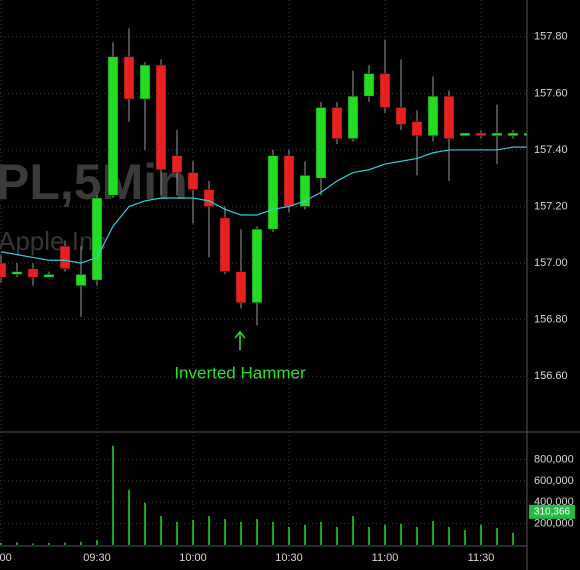  I want to click on x-tick-label: 09:30, so click(97, 558).